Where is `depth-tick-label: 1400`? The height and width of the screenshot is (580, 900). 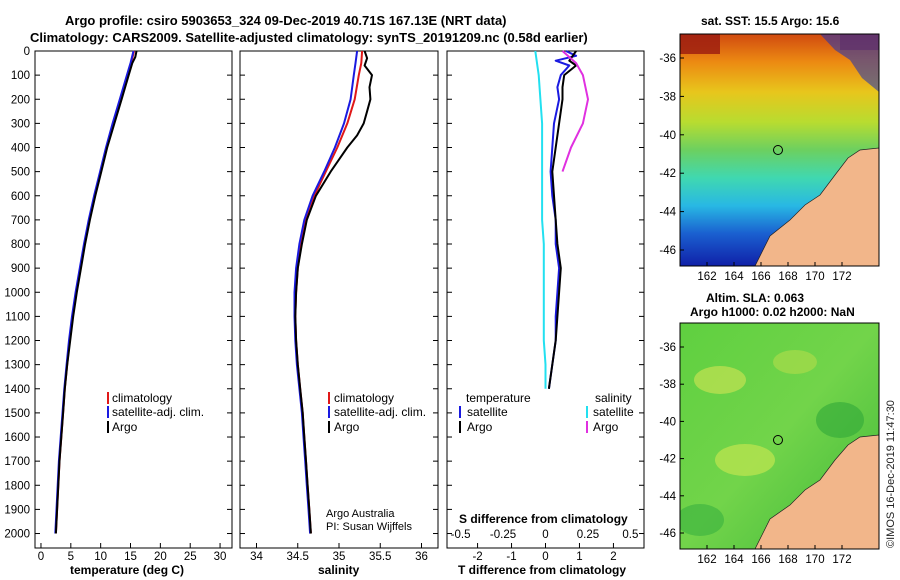
depth-tick-label: 1400 is located at coordinates (17, 390).